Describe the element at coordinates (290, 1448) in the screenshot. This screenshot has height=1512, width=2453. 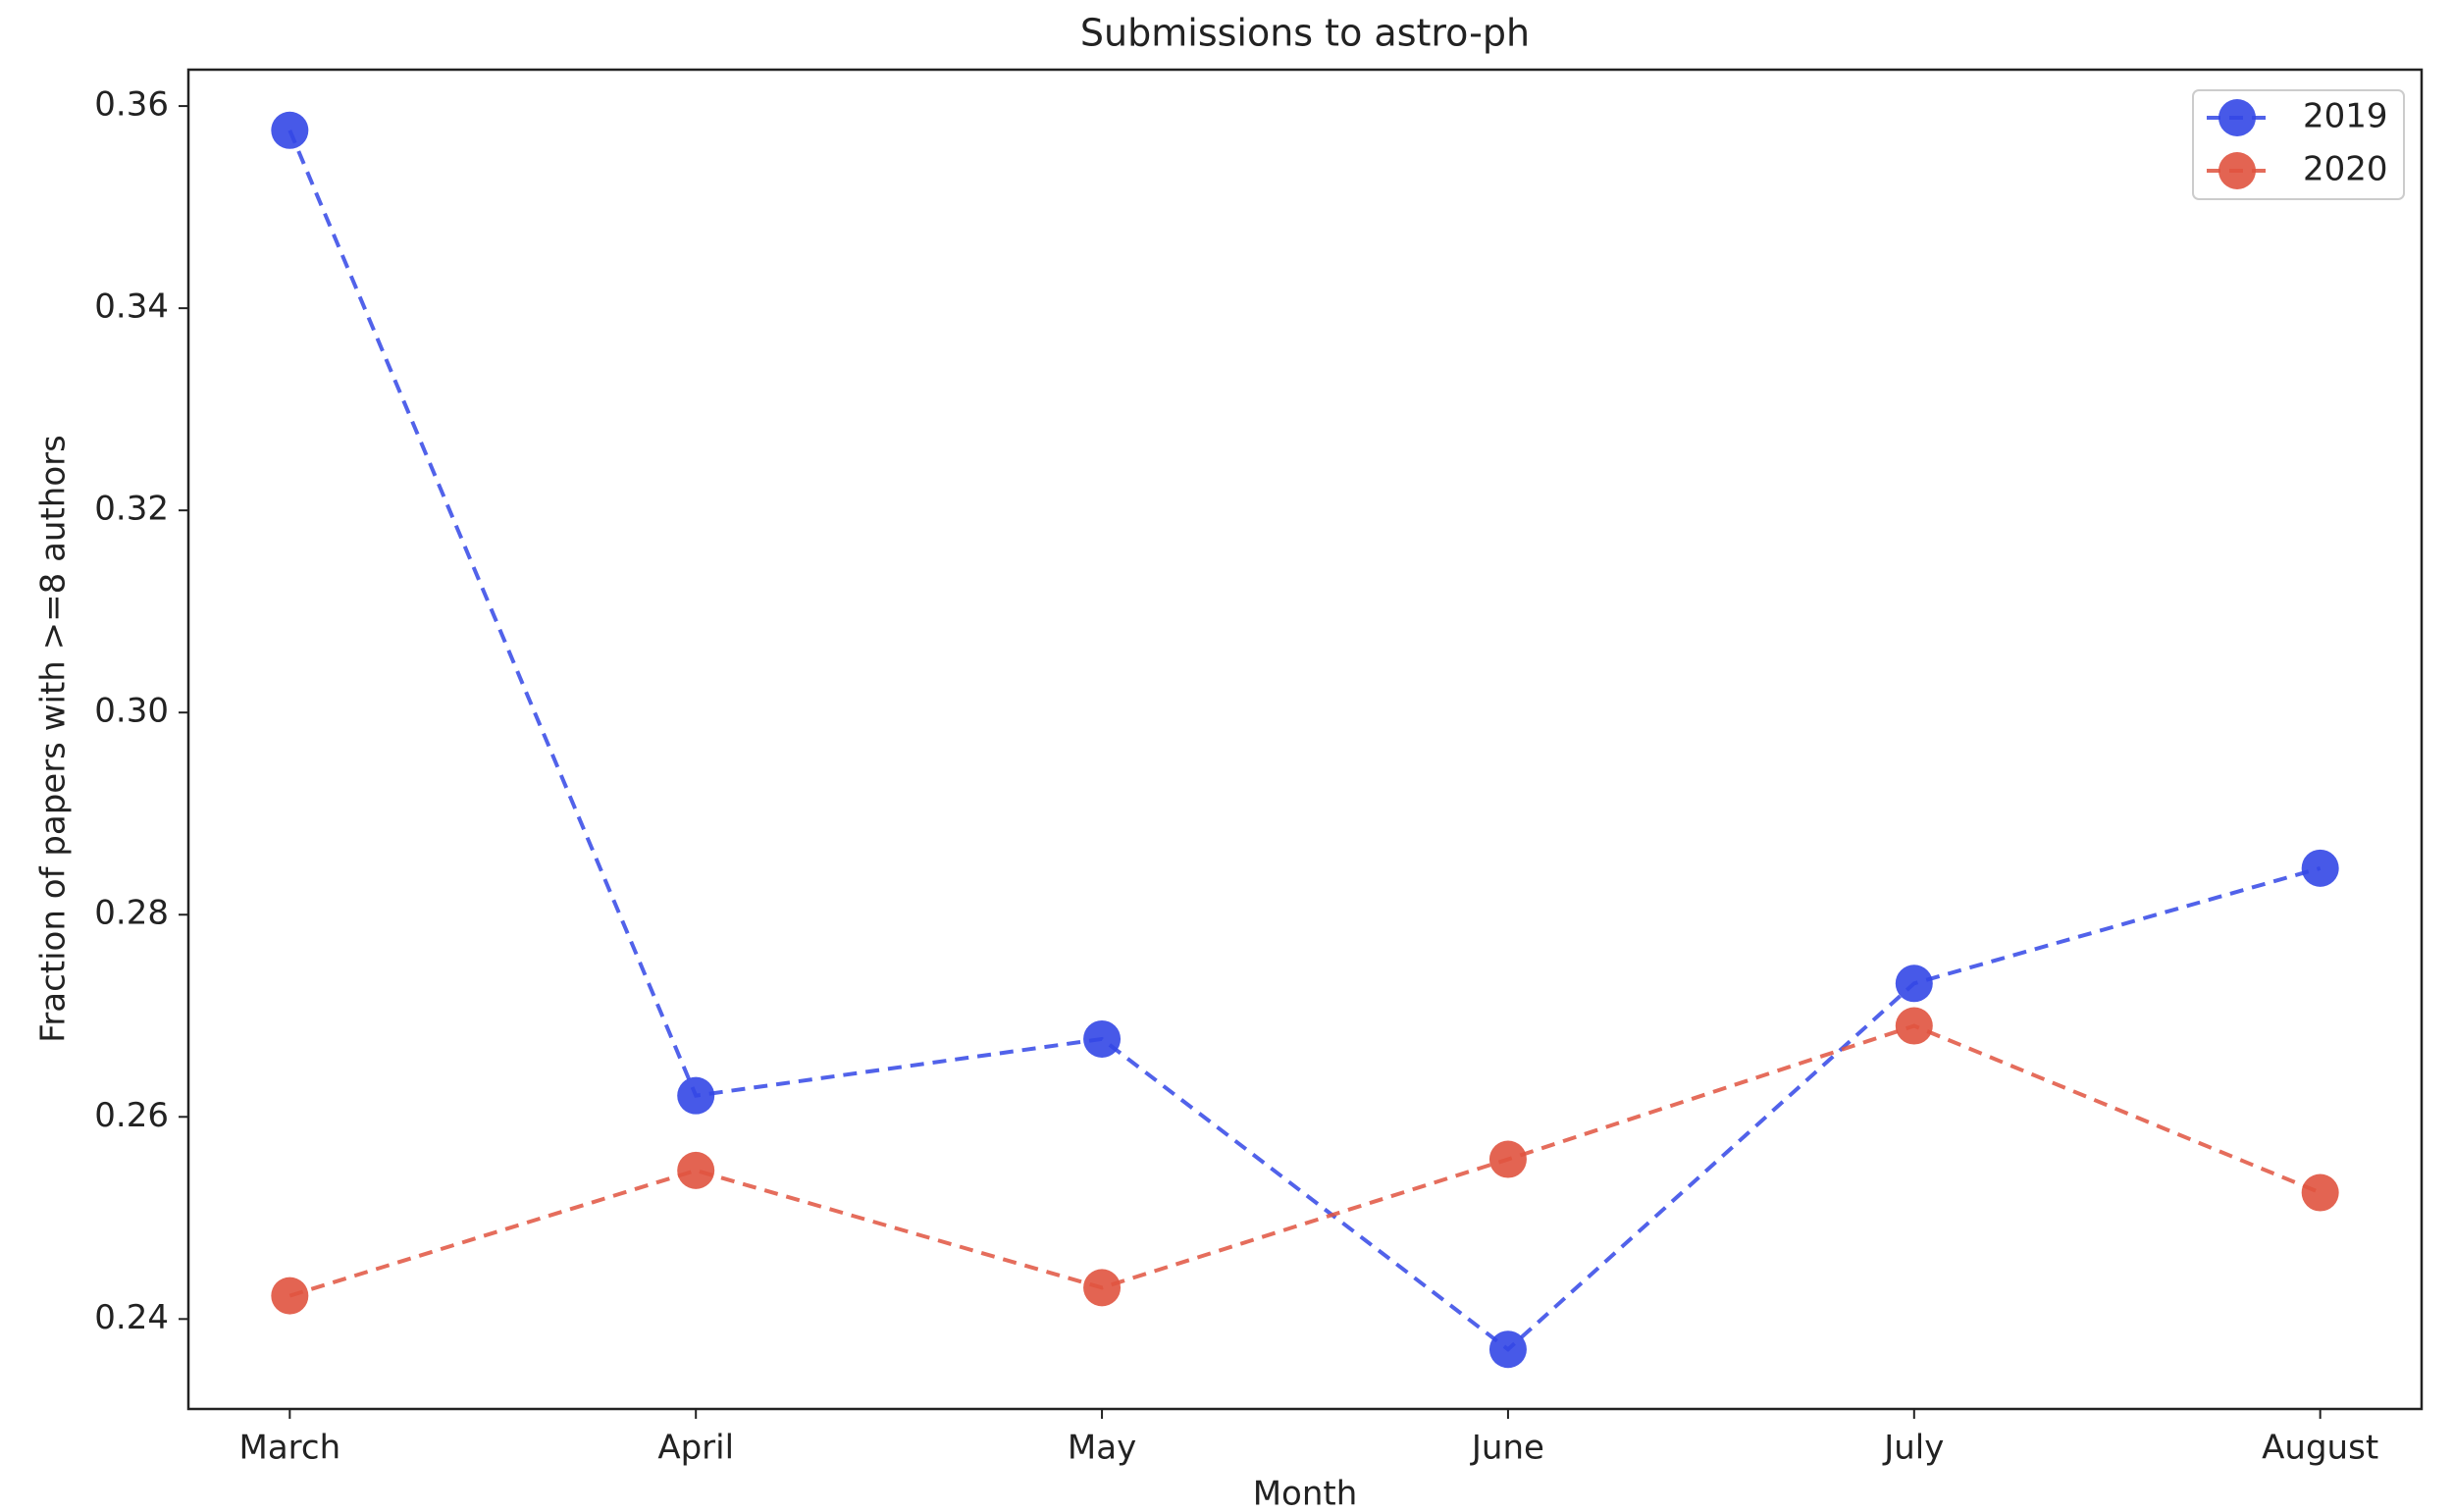
I see `x-tick-label: March` at that location.